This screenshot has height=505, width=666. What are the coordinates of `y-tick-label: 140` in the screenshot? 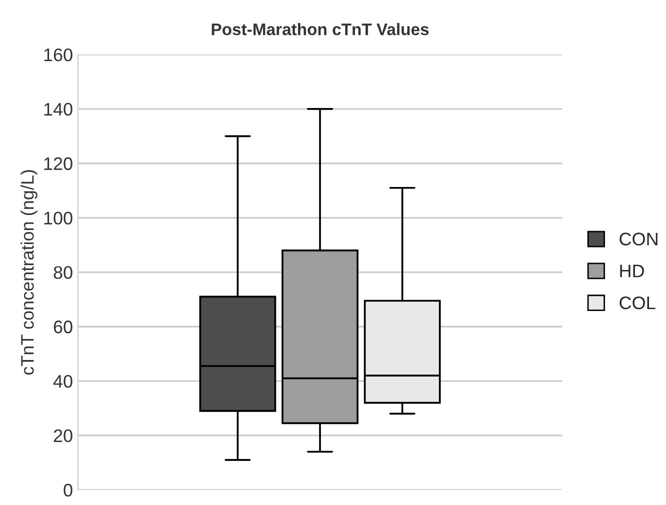 It's located at (58, 109).